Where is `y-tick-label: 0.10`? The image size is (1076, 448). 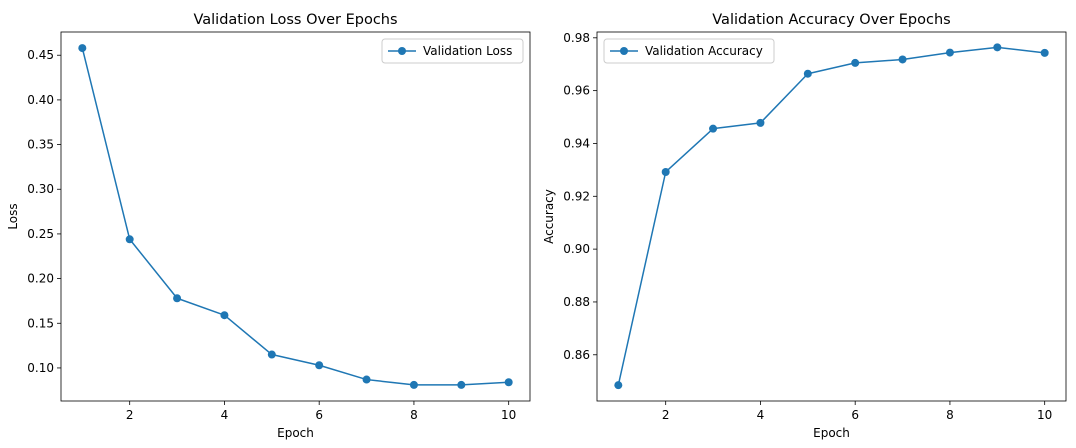 y-tick-label: 0.10 is located at coordinates (40, 368).